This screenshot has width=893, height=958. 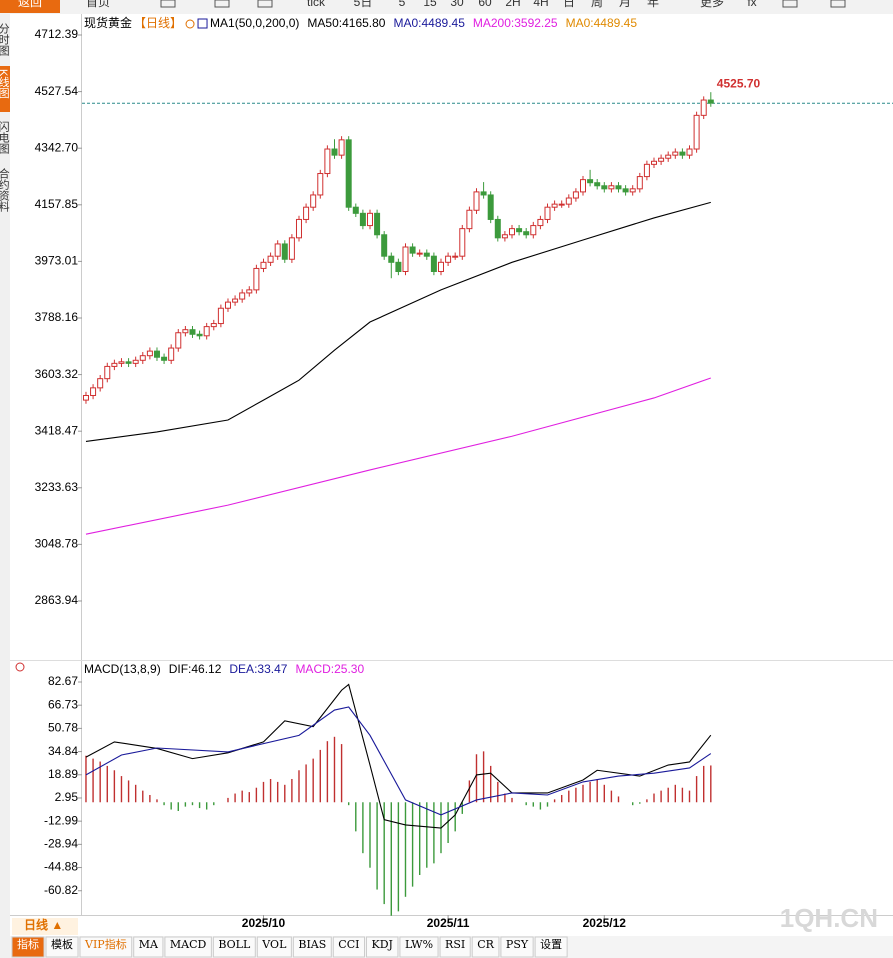 What do you see at coordinates (105, 944) in the screenshot?
I see `bottom-tab: VIP指标` at bounding box center [105, 944].